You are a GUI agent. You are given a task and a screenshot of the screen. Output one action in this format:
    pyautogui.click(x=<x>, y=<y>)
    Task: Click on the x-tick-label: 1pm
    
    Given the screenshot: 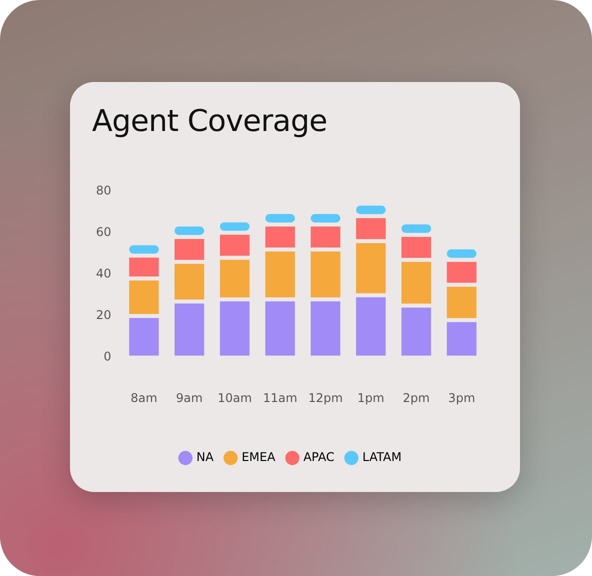 What is the action you would take?
    pyautogui.click(x=370, y=397)
    